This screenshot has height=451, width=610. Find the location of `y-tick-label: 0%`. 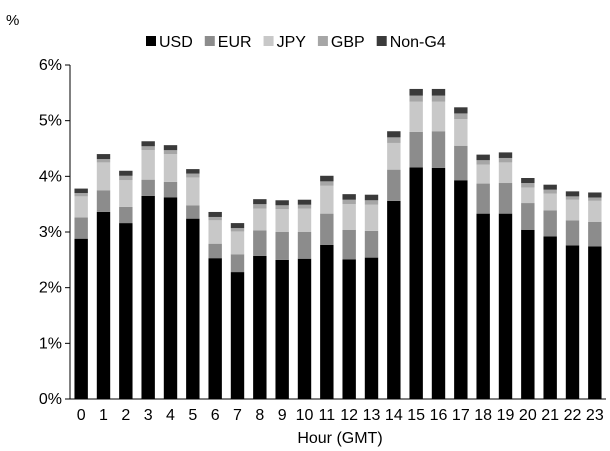

y-tick-label: 0% is located at coordinates (50, 399).